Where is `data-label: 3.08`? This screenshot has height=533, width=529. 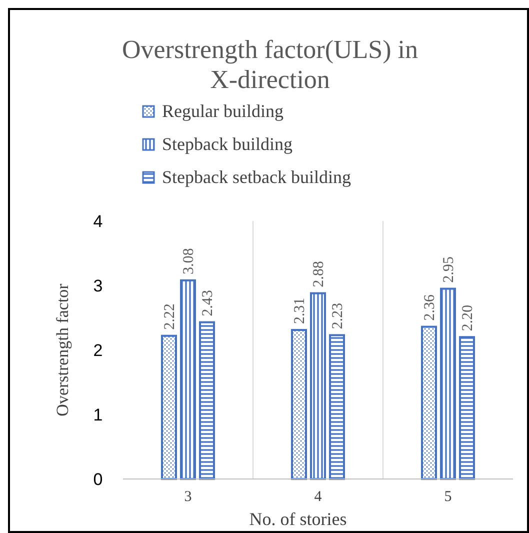 data-label: 3.08 is located at coordinates (189, 261).